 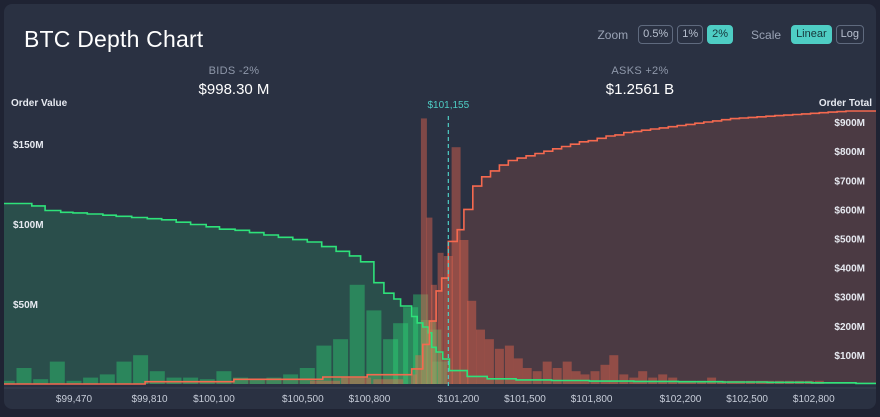 I want to click on asks-summary: ASKS +2% $1.2561 B, so click(x=640, y=81).